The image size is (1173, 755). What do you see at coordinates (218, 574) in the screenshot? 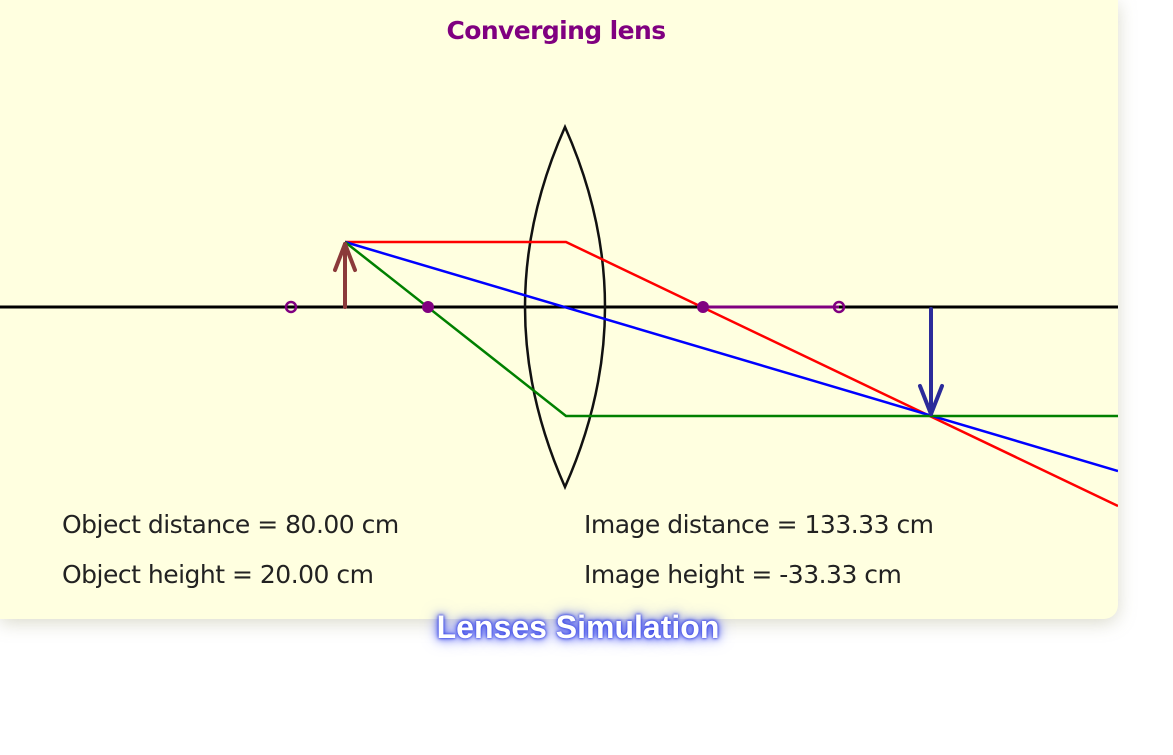
I see `object-height-readout: Object height = 20.00 cm` at bounding box center [218, 574].